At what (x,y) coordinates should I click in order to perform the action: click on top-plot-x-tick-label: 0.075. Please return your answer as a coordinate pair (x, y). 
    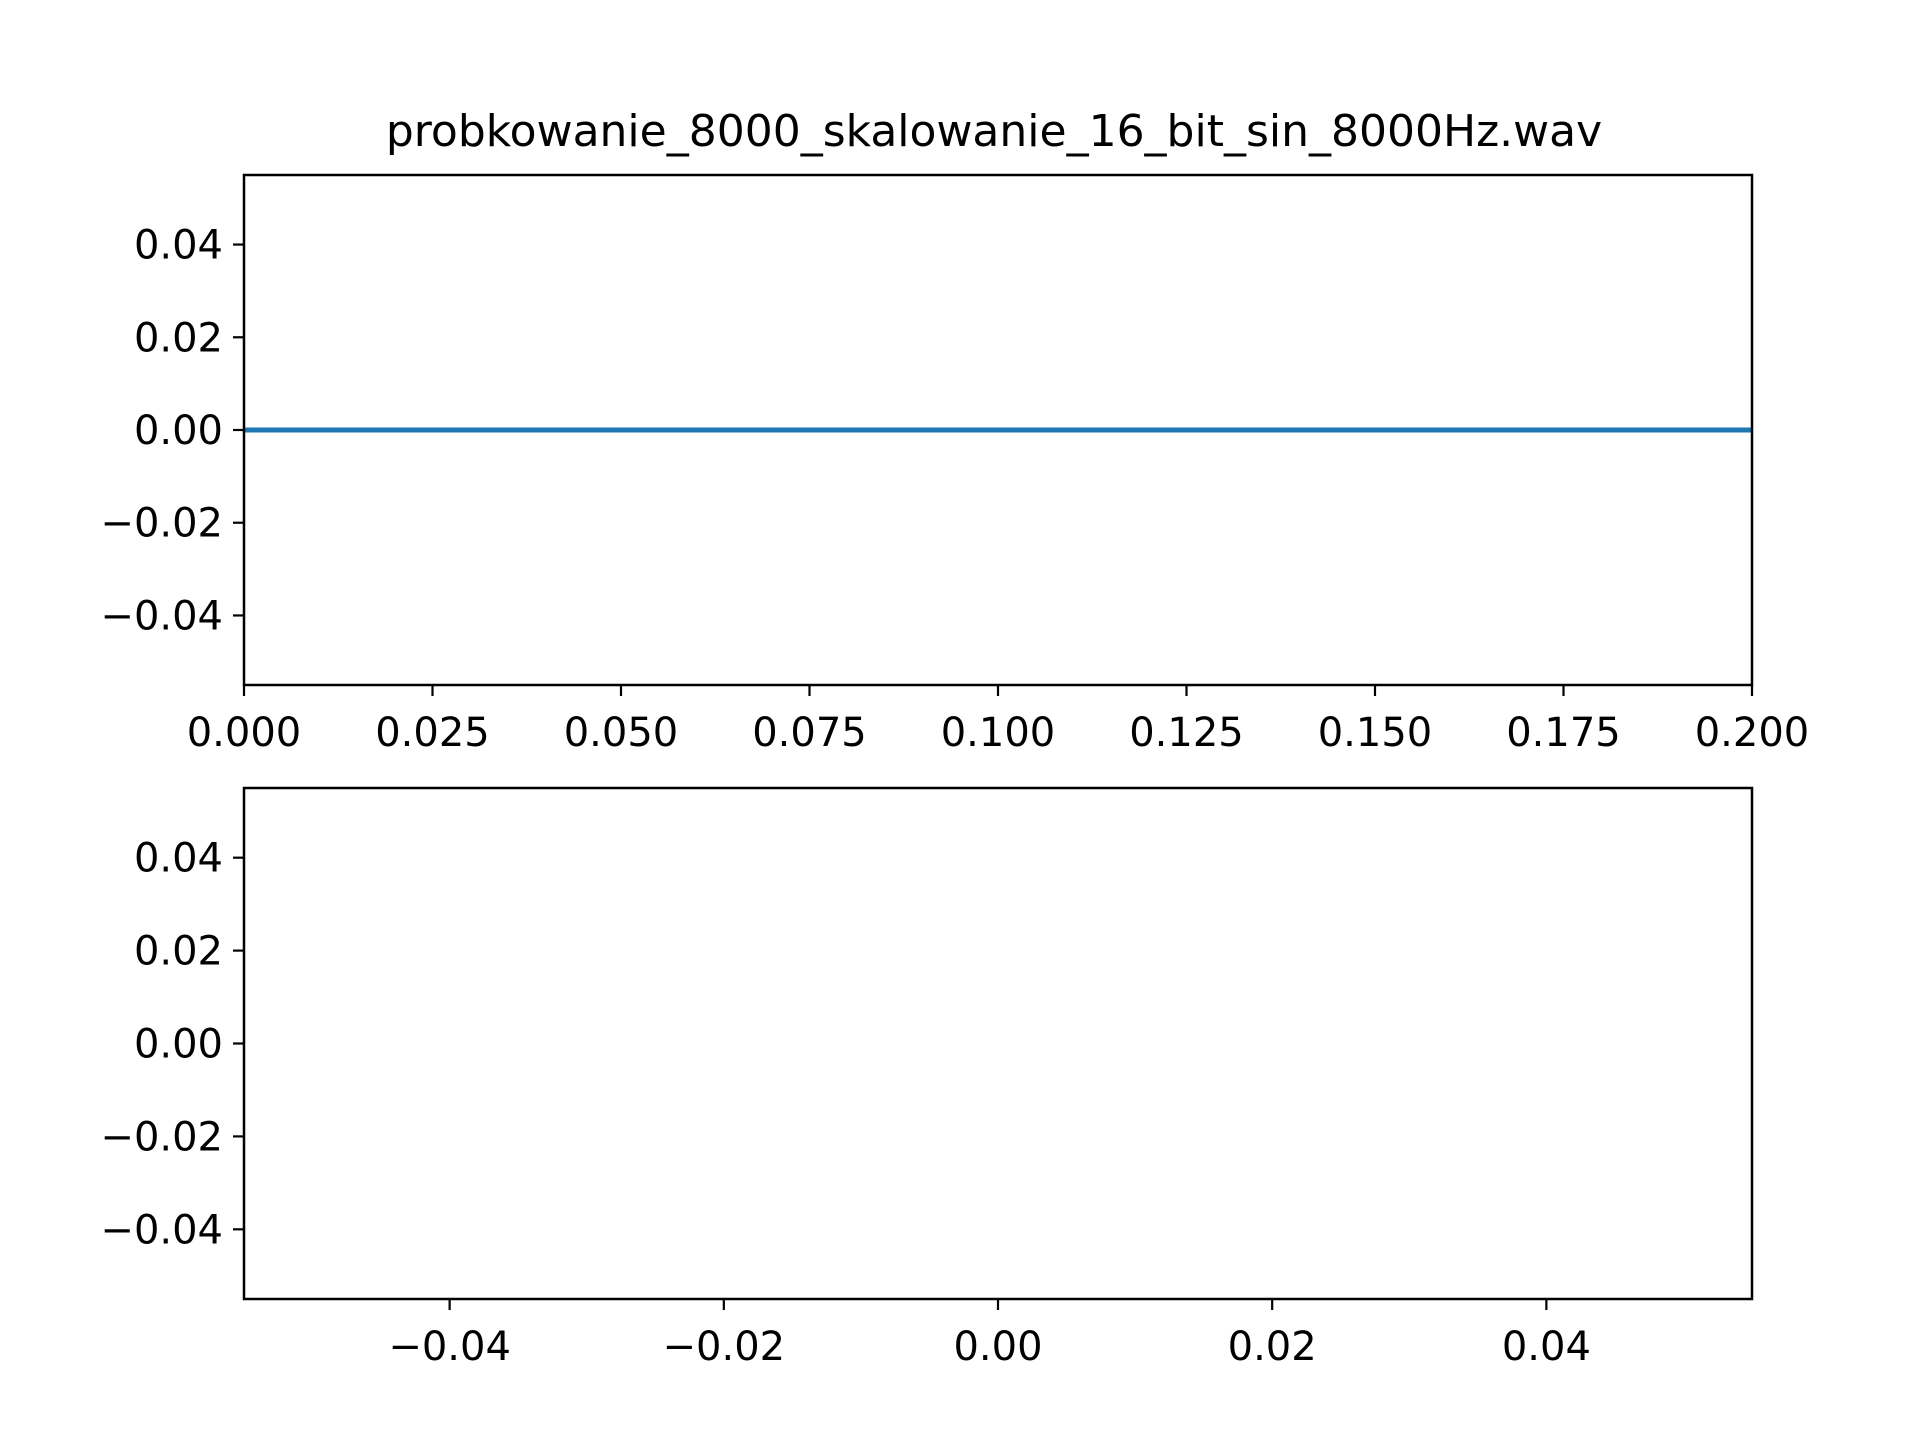
    Looking at the image, I should click on (809, 733).